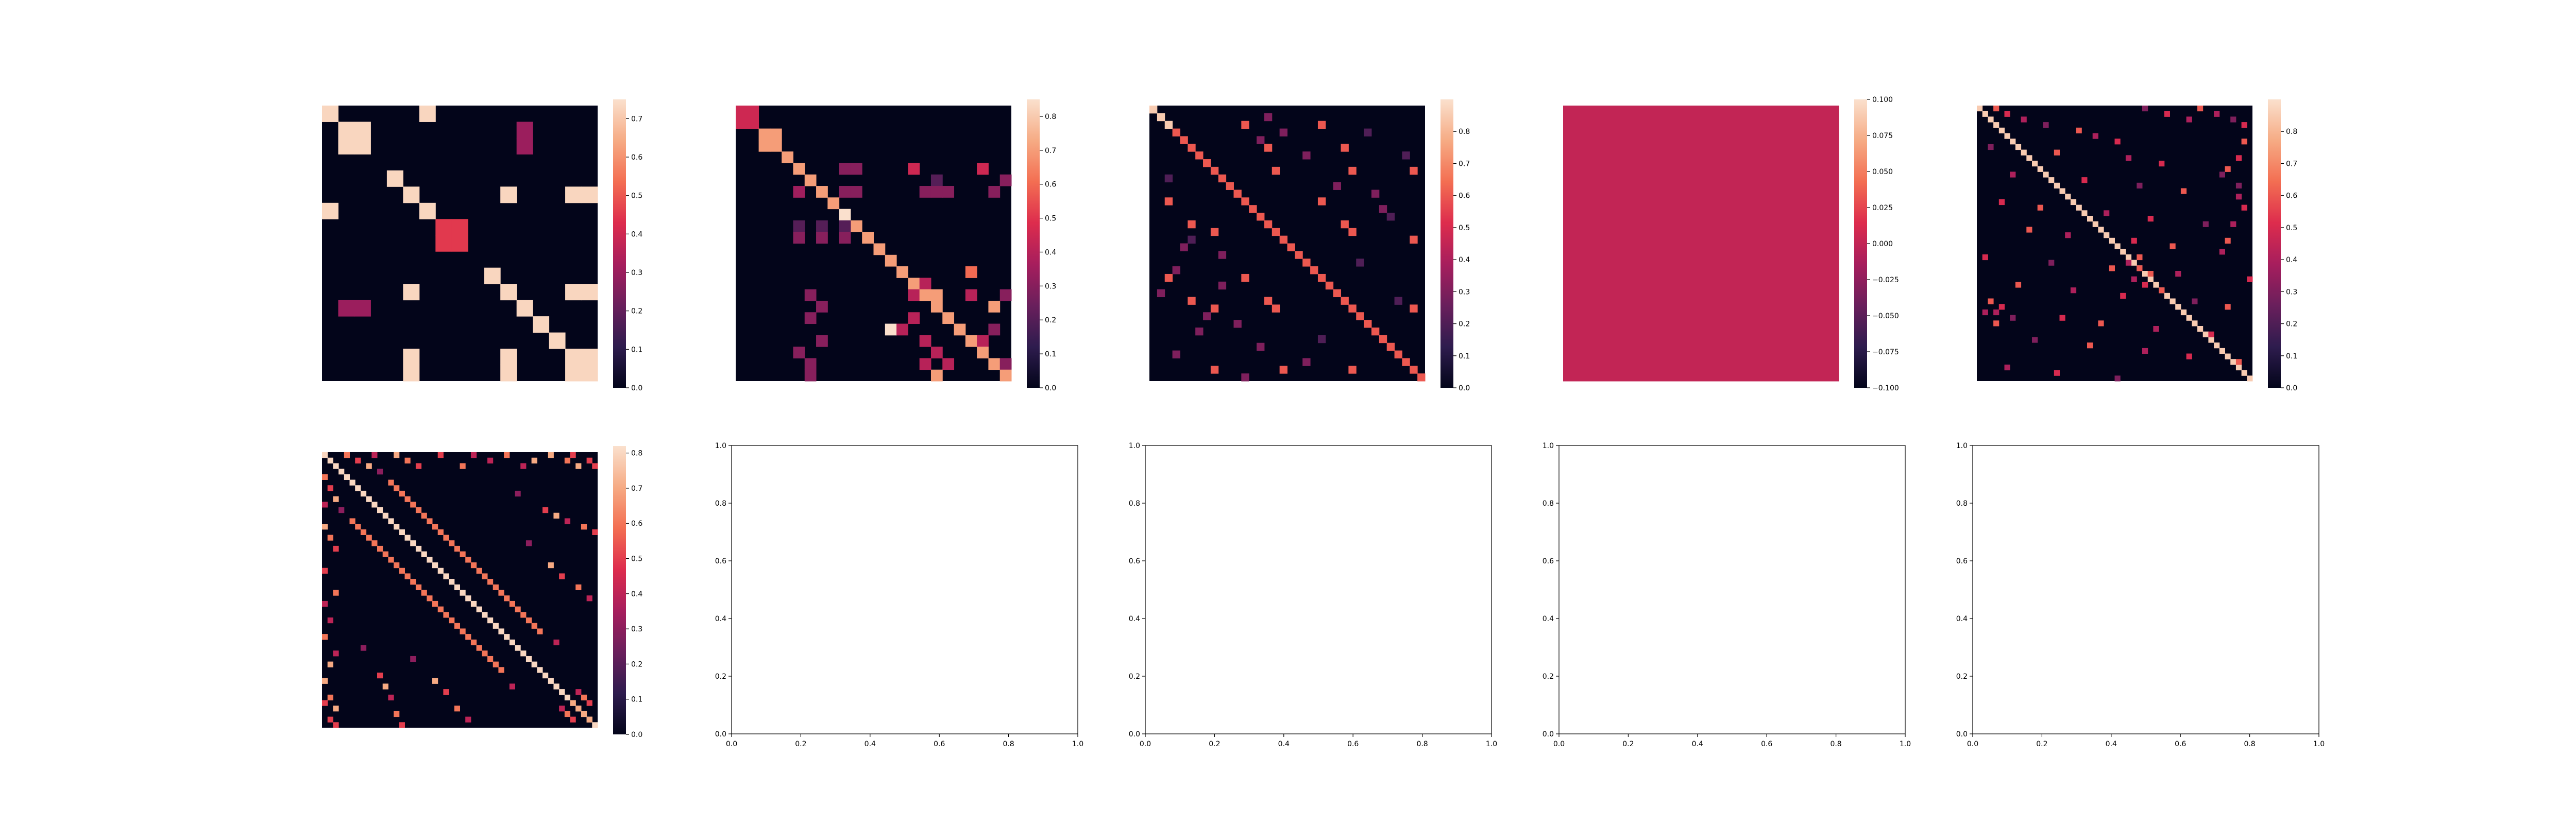 The image size is (2576, 824). What do you see at coordinates (2137, 245) in the screenshot?
I see `subplot-5: 0.0 0.1 0.2 0.3 0.4 0.5 0.6 0.7 0.8` at bounding box center [2137, 245].